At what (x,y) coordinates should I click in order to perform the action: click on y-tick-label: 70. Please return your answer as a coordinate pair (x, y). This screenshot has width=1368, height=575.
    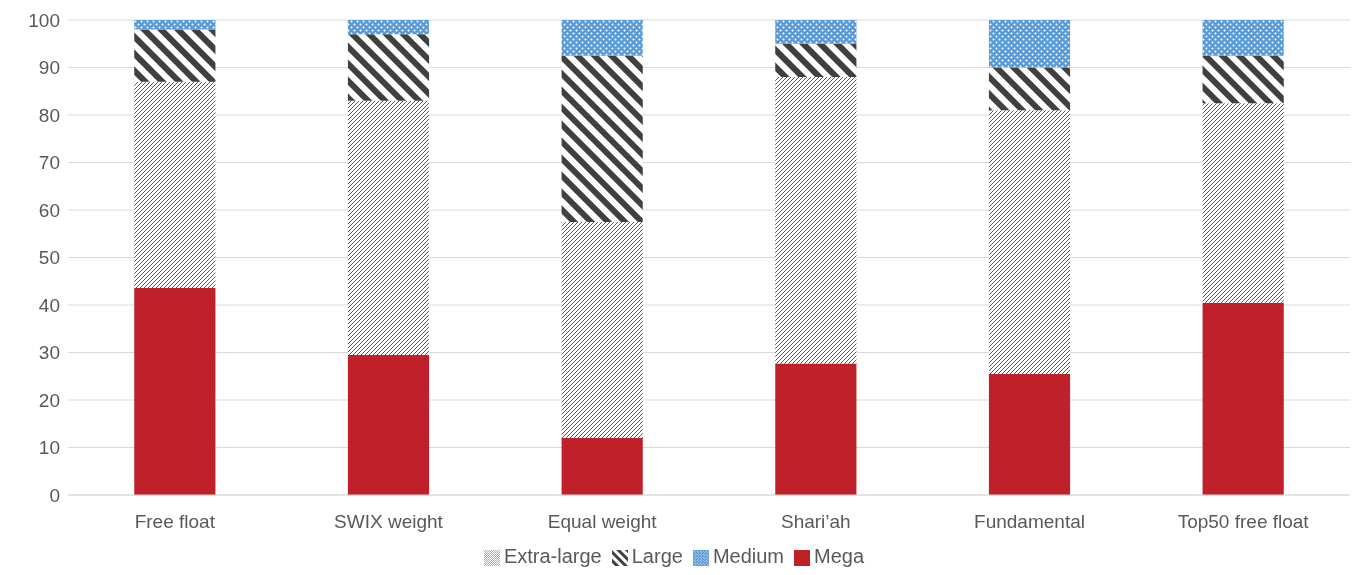
    Looking at the image, I should click on (49, 163).